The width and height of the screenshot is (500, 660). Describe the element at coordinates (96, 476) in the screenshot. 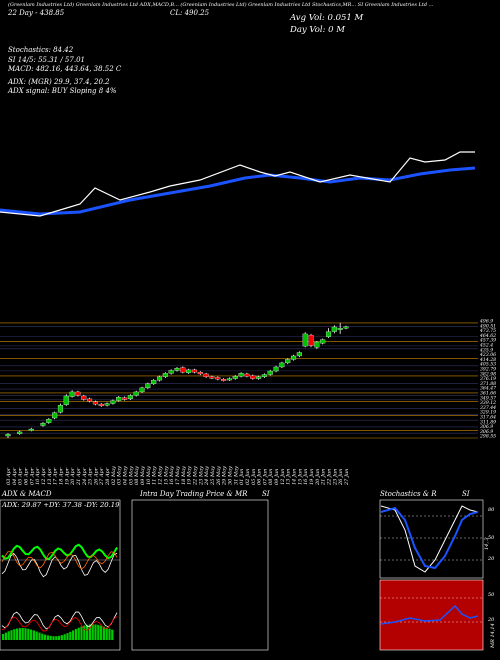

I see `date-label: 26 Apr` at that location.